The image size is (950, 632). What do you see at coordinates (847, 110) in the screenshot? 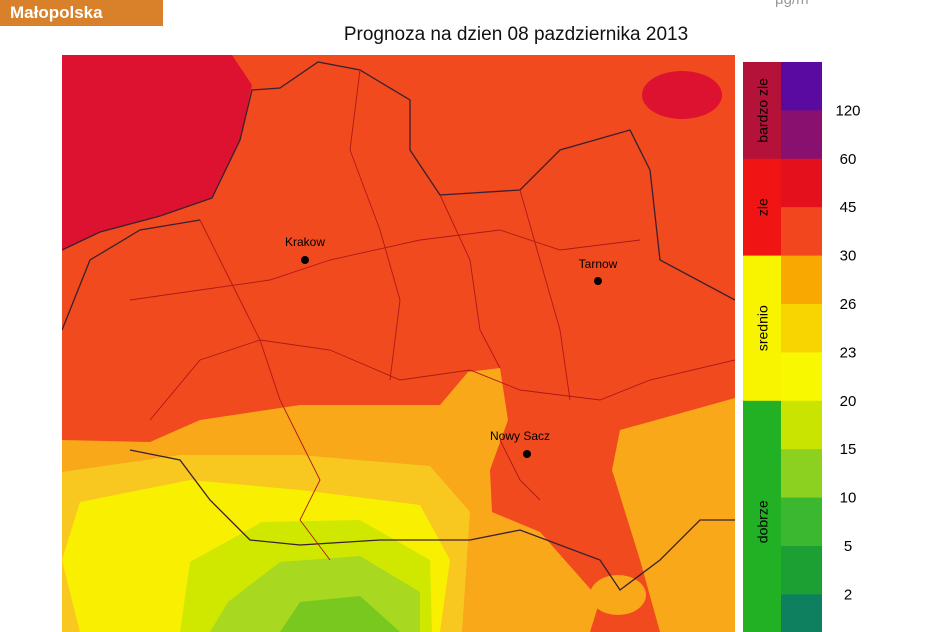
I see `legend-level: 120` at bounding box center [847, 110].